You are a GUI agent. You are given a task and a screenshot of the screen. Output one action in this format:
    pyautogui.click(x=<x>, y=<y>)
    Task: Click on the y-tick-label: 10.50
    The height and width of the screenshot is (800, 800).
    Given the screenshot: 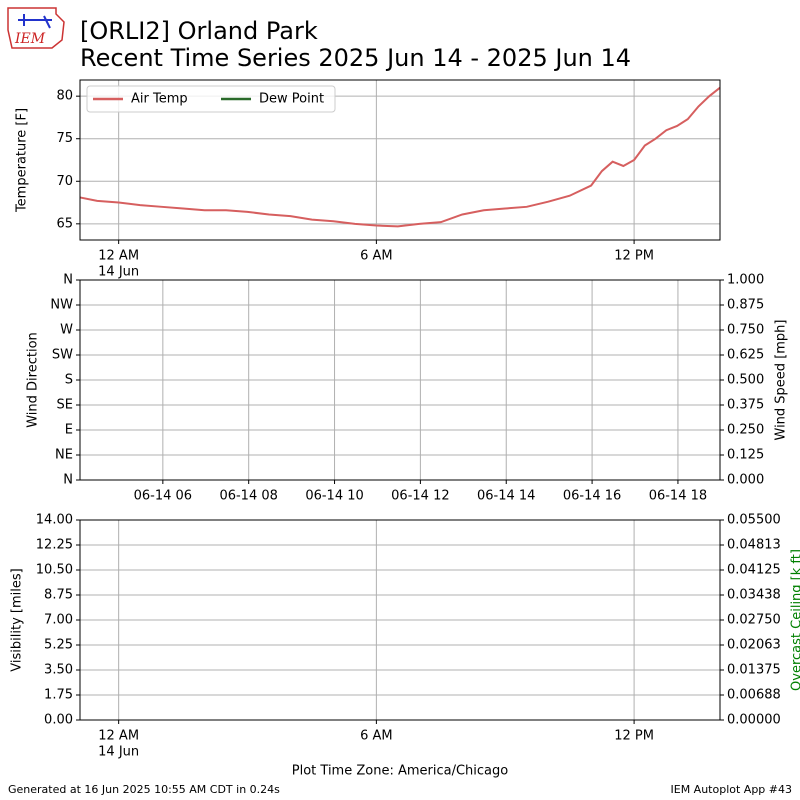 What is the action you would take?
    pyautogui.click(x=54, y=570)
    